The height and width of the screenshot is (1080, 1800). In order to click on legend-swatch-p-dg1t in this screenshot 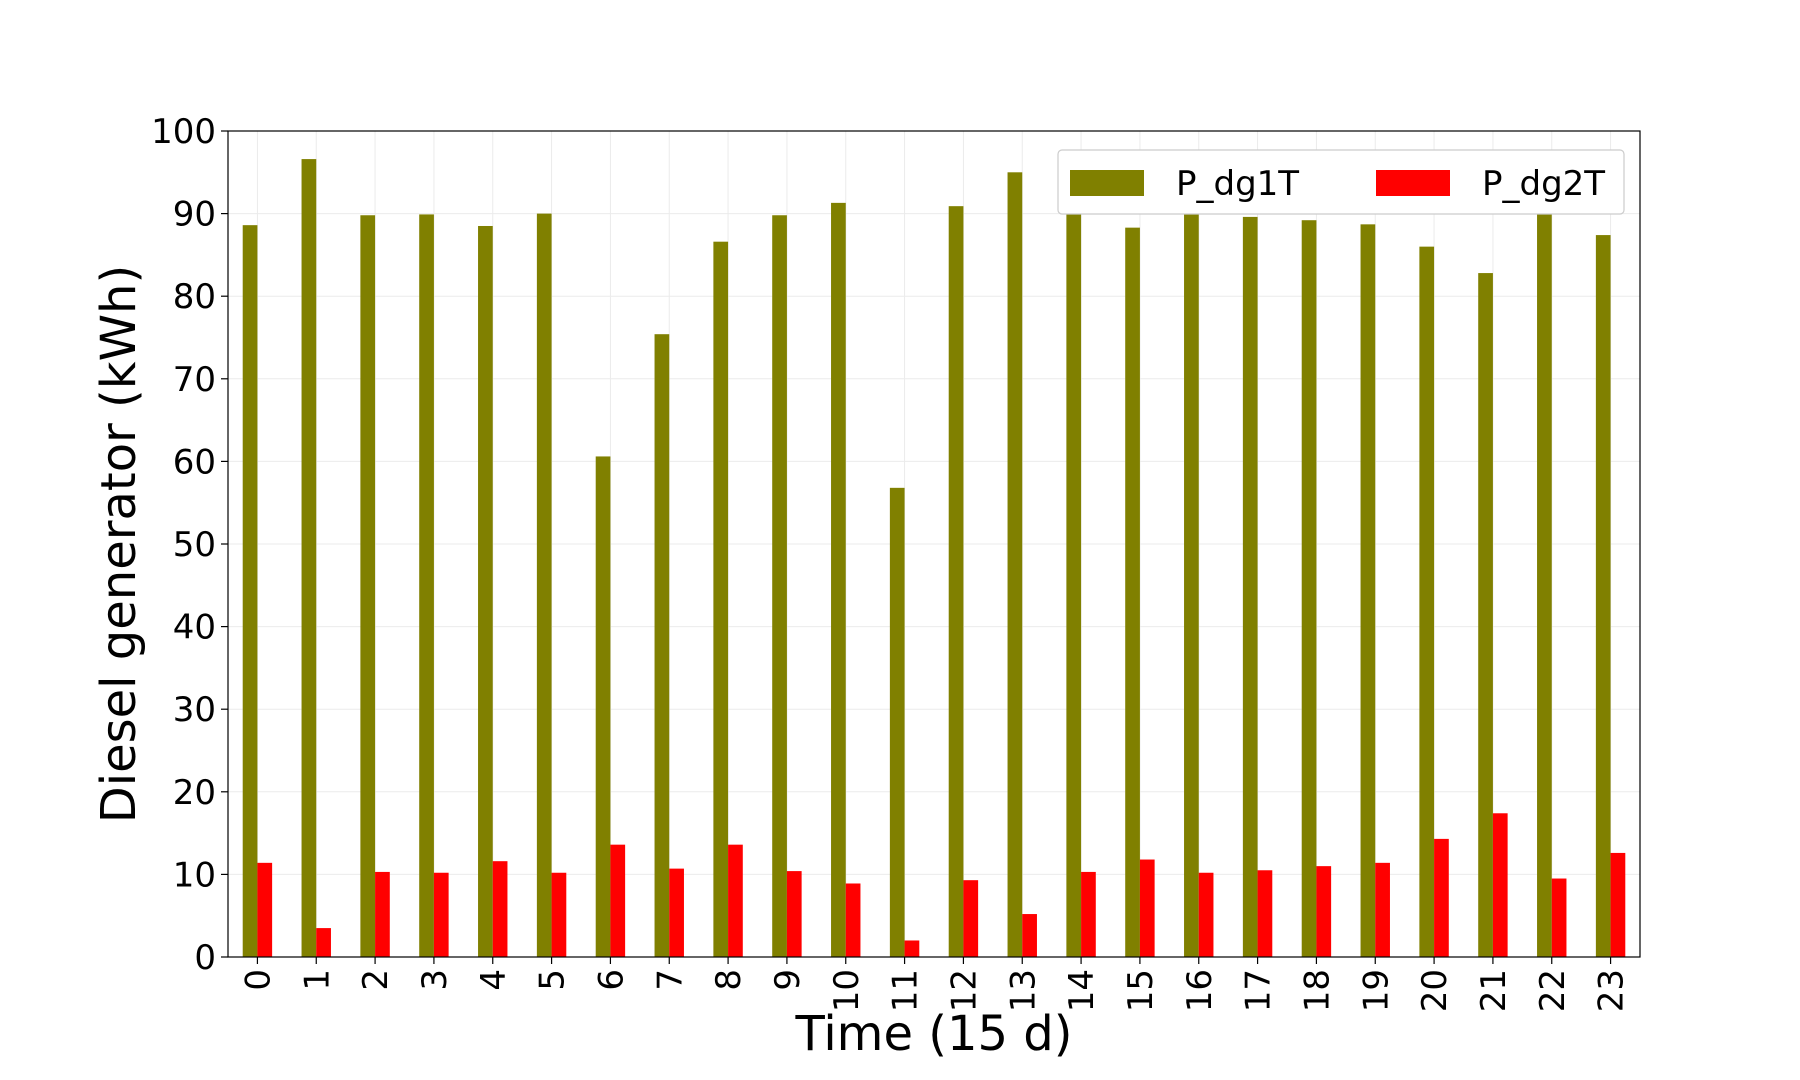, I will do `click(1107, 183)`.